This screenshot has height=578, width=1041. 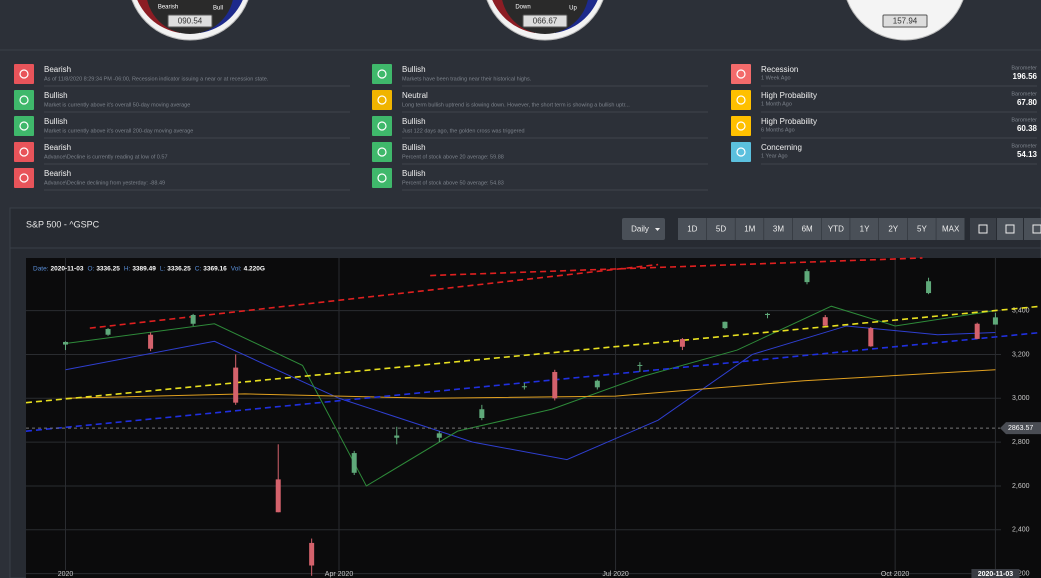 I want to click on signal-title: Neutral, so click(x=415, y=95).